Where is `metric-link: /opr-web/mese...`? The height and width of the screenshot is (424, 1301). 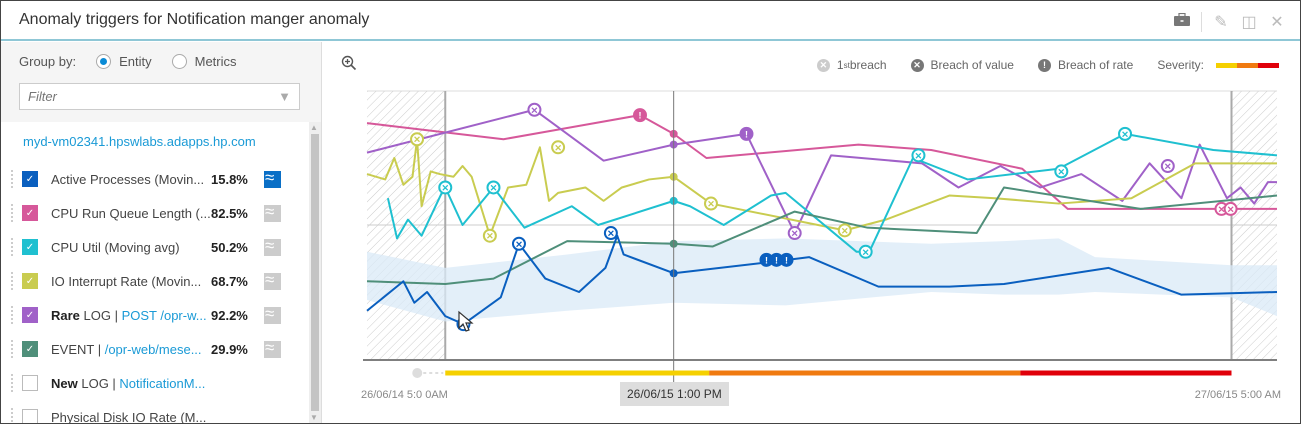
metric-link: /opr-web/mese... is located at coordinates (153, 349).